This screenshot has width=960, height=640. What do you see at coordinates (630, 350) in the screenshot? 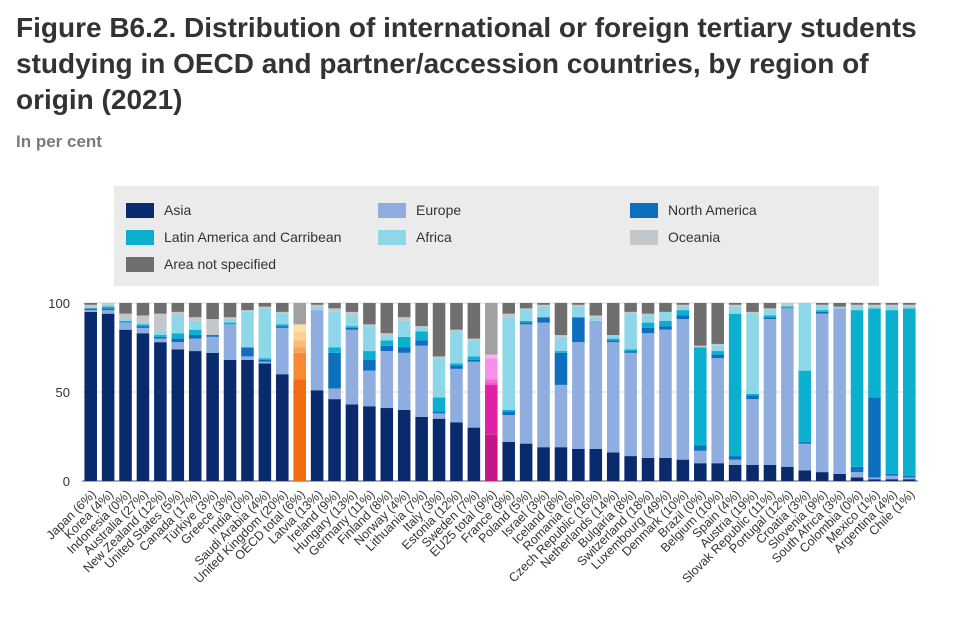
I see `bar-bulgaria-8-latin-america-and-carribean` at bounding box center [630, 350].